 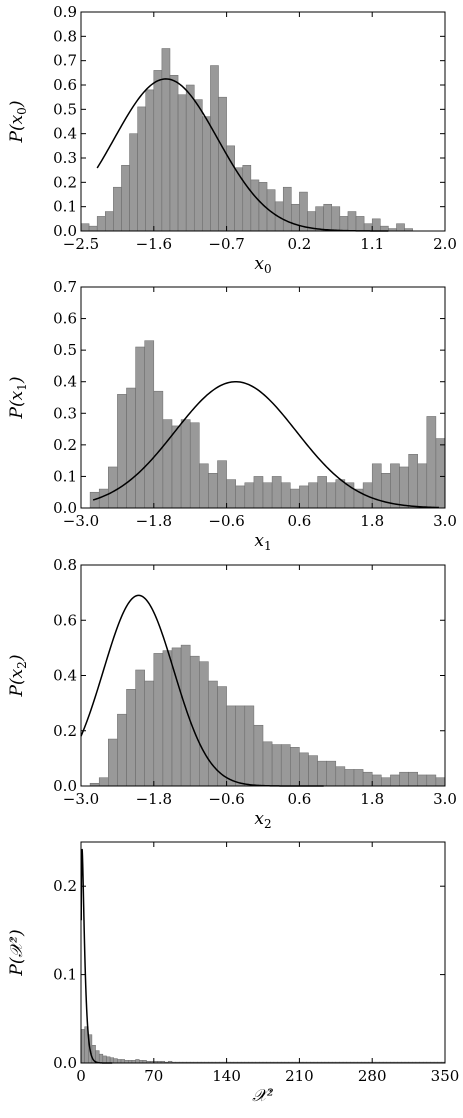 What do you see at coordinates (18, 122) in the screenshot?
I see `y-axis-label: P(x0)` at bounding box center [18, 122].